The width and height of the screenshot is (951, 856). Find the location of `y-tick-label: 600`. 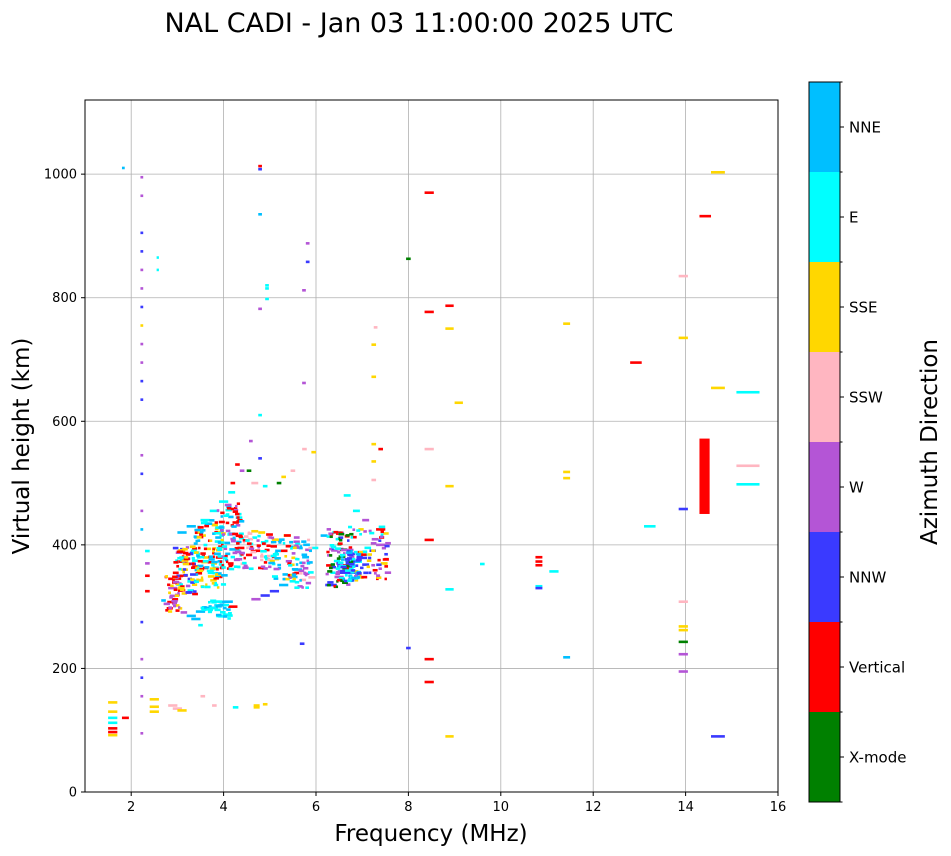

y-tick-label: 600 is located at coordinates (64, 422).